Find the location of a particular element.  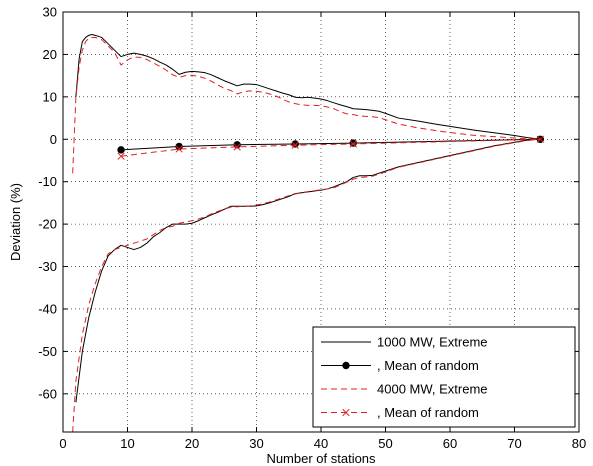

x-tick-label: 30 is located at coordinates (256, 443).